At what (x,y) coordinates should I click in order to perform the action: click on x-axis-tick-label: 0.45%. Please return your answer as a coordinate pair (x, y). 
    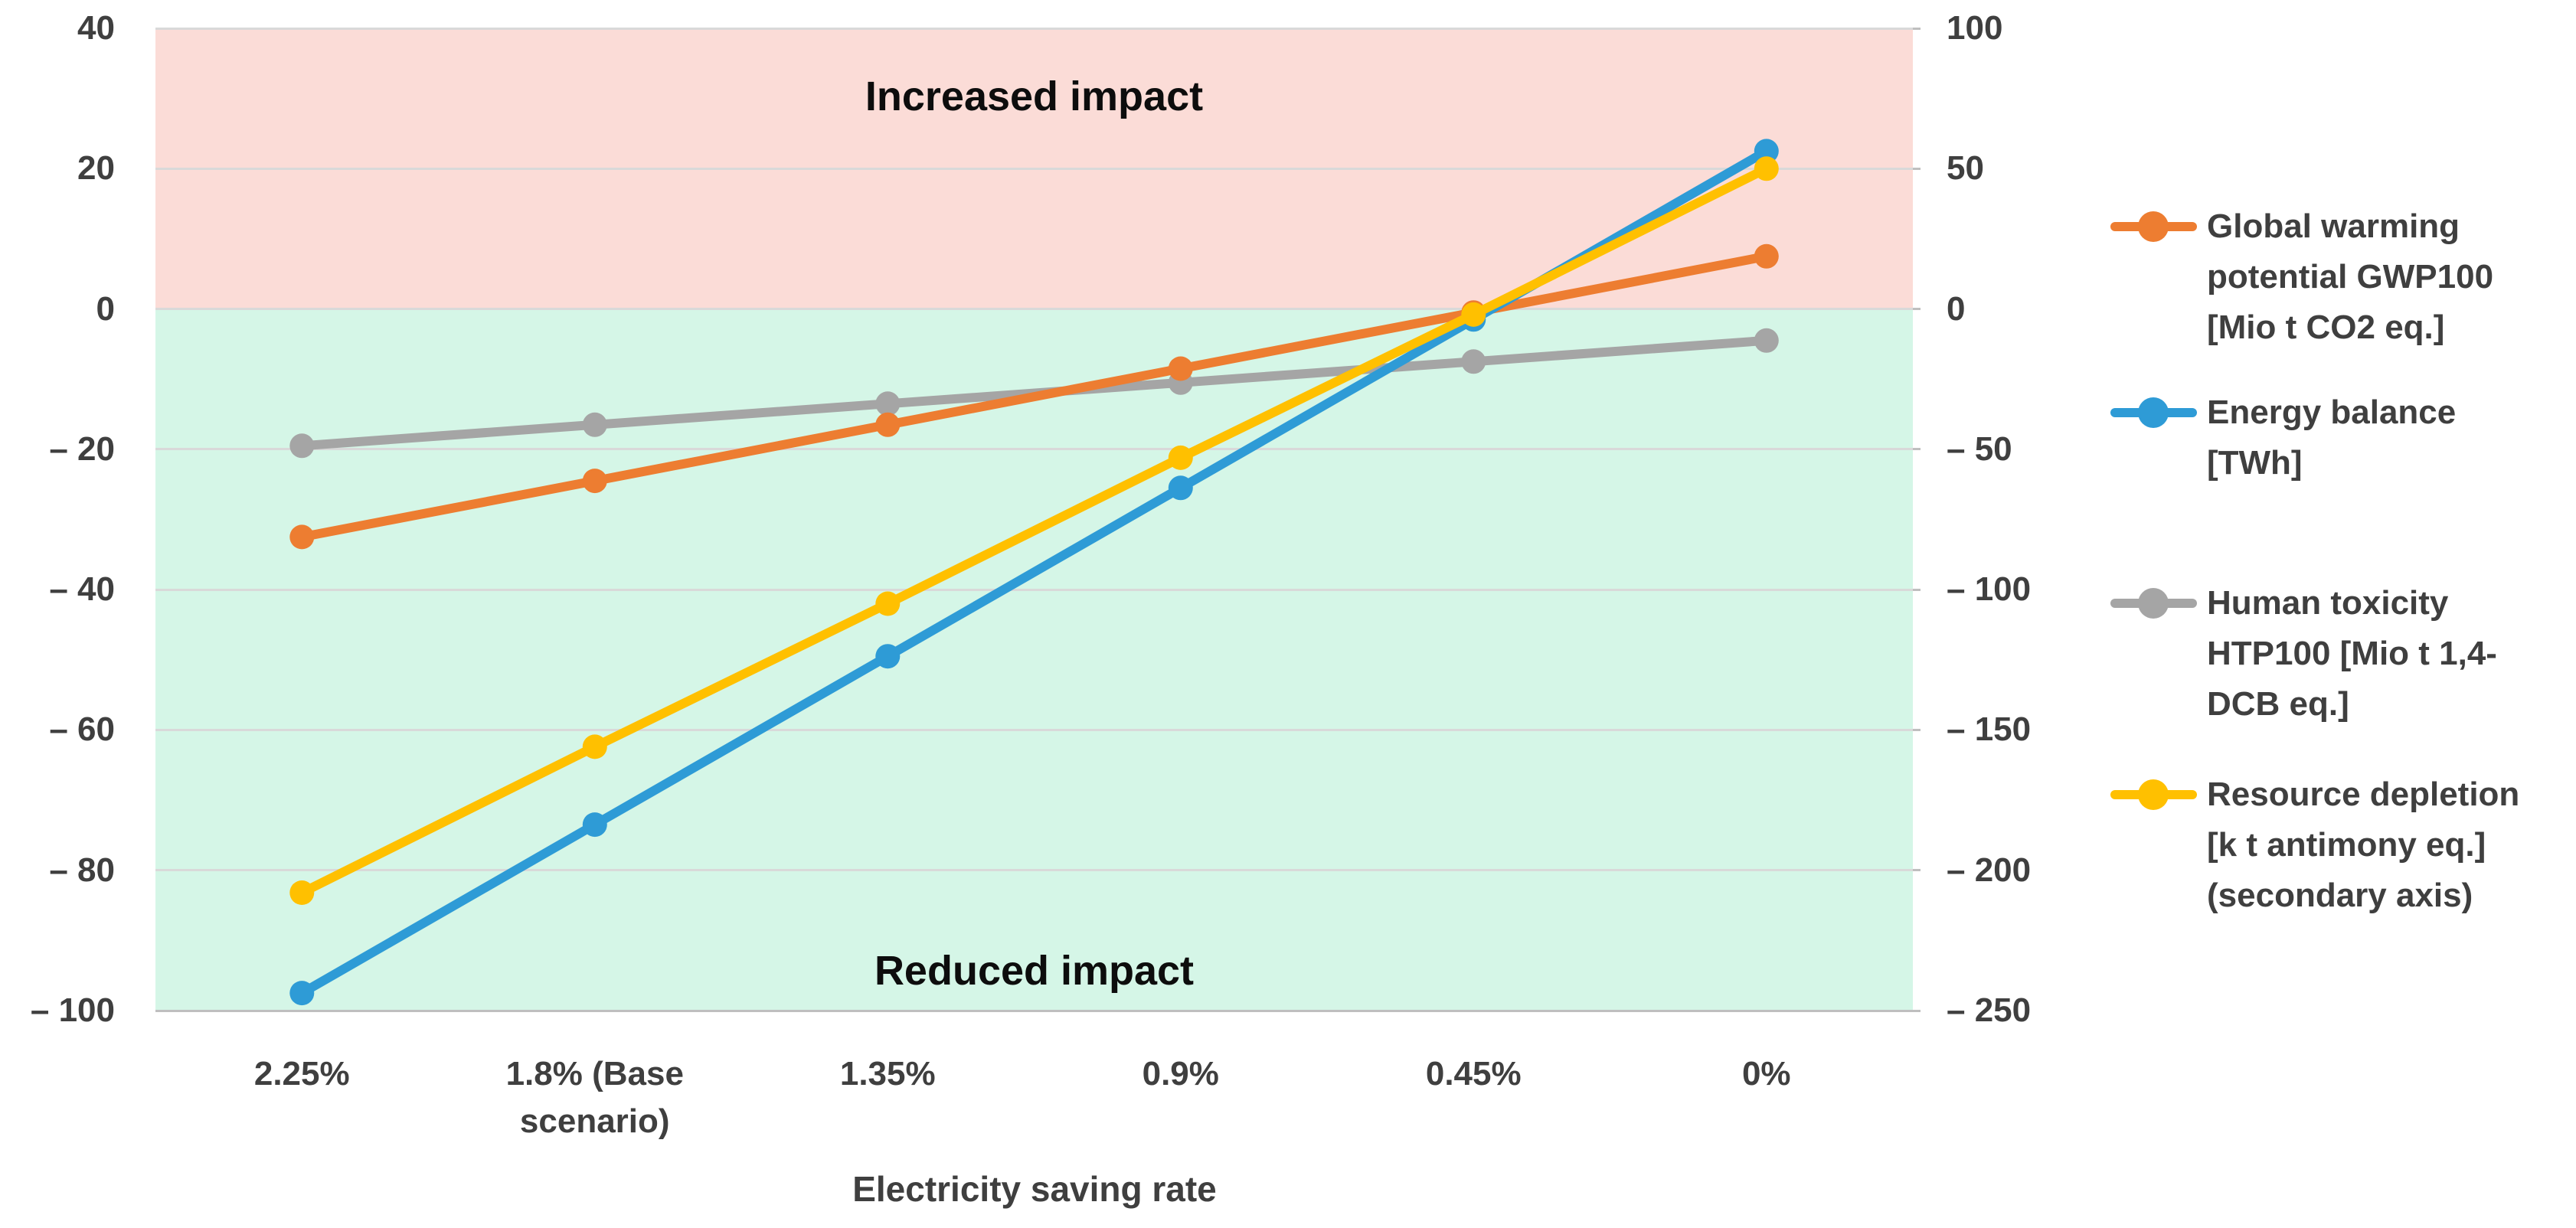
    Looking at the image, I should click on (1473, 1073).